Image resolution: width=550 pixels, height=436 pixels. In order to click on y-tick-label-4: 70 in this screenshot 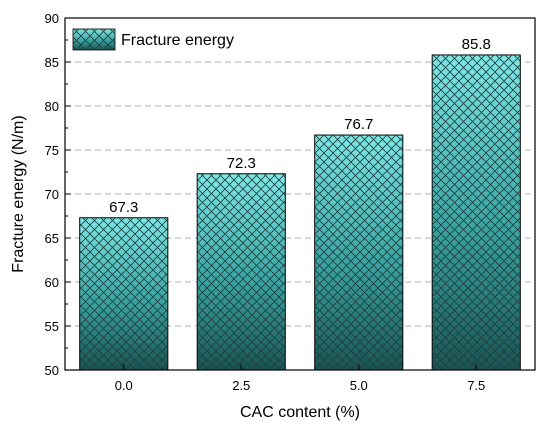, I will do `click(52, 194)`.